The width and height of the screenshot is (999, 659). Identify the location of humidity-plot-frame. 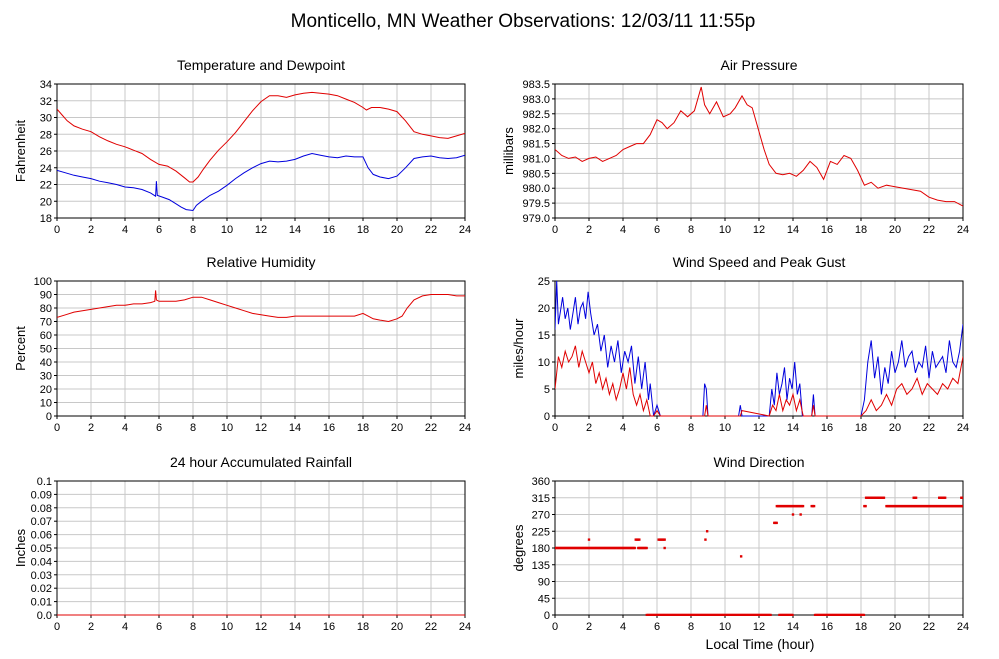
(261, 348).